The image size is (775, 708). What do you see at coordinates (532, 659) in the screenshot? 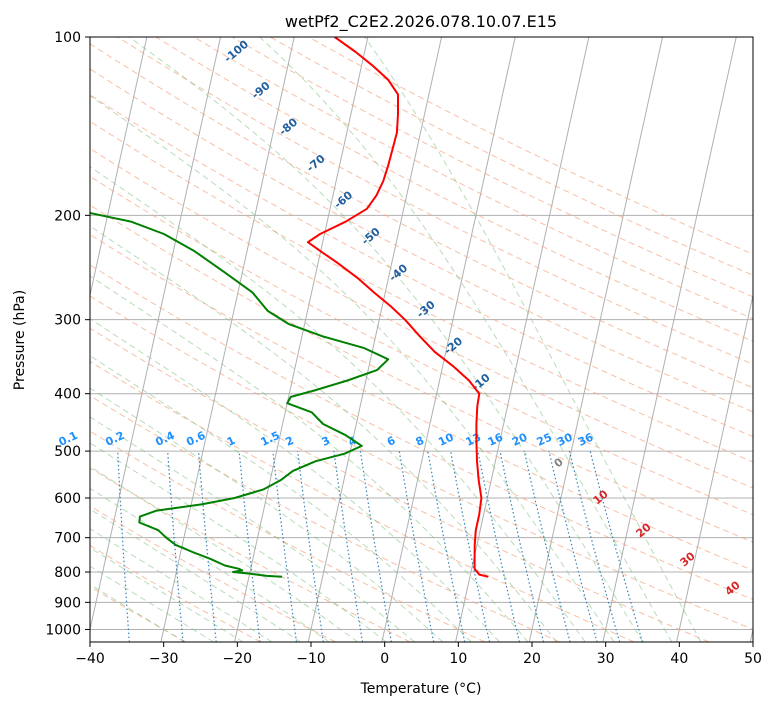
I see `x-tick-label: 20` at bounding box center [532, 659].